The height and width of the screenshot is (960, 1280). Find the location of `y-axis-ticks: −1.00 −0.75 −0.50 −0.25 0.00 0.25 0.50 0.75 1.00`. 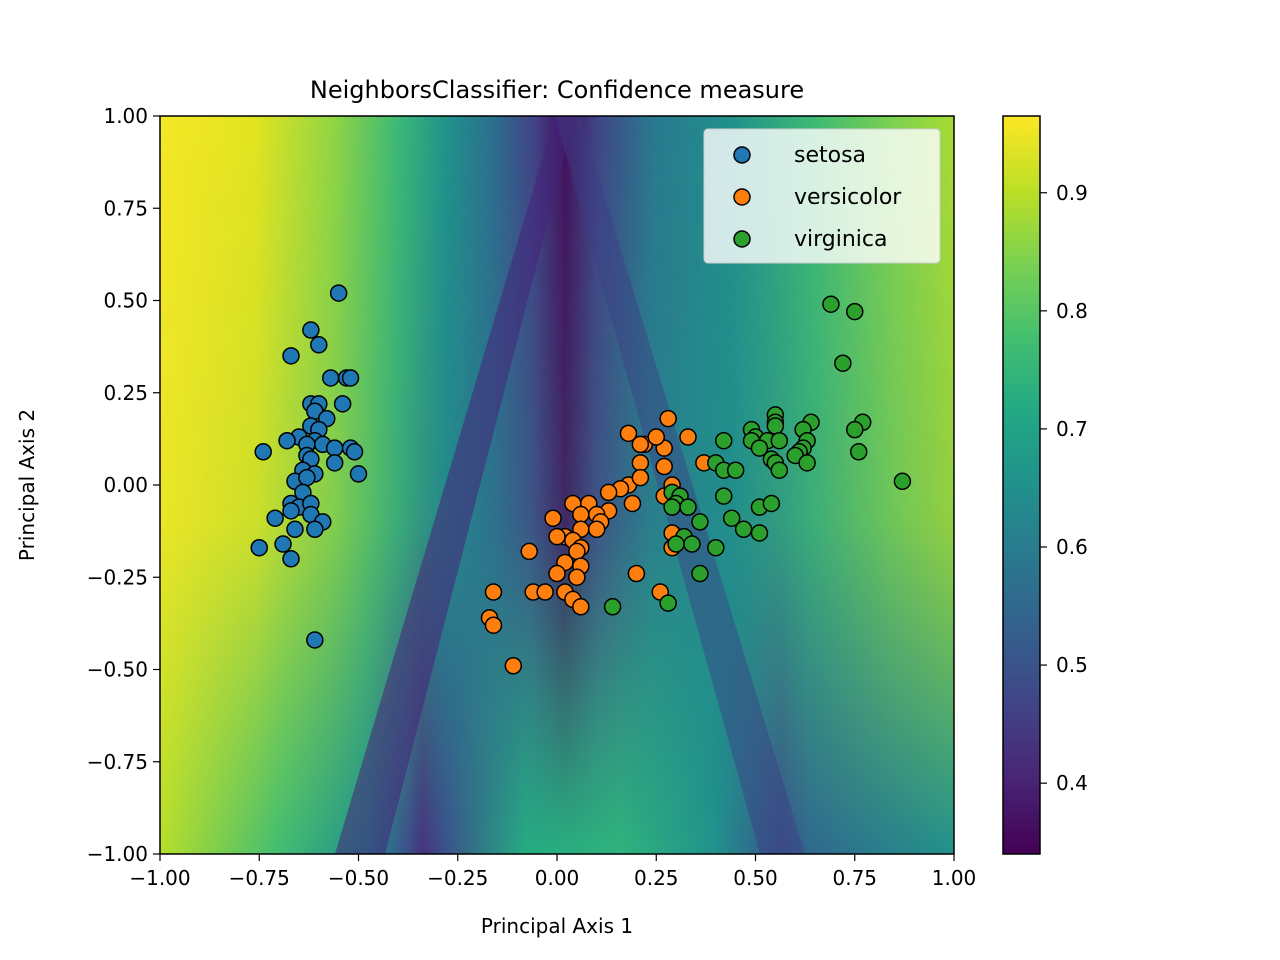

y-axis-ticks: −1.00 −0.75 −0.50 −0.25 0.00 0.25 0.50 0.75 1.00 is located at coordinates (123, 485).